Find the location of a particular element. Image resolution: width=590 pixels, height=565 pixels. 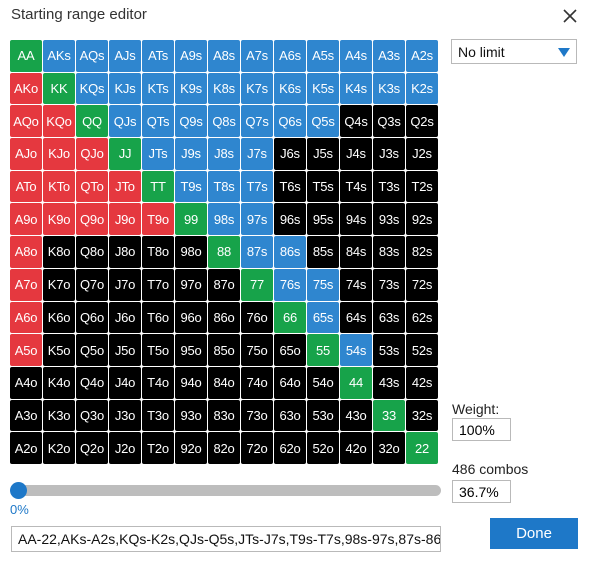

hand-cell: KQo is located at coordinates (59, 121).